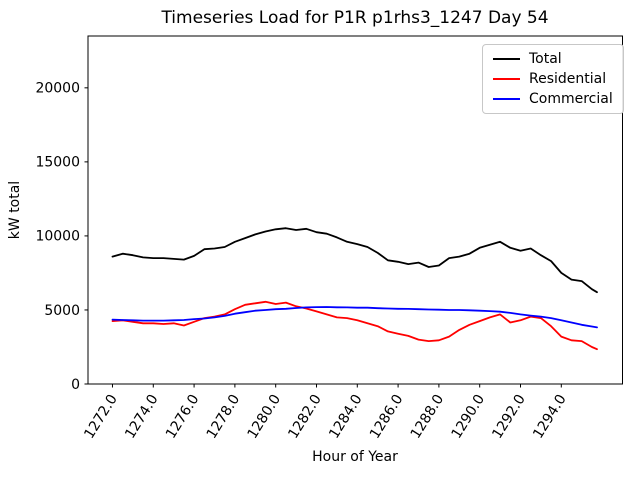  I want to click on x-tick-label: 1274.0, so click(142, 417).